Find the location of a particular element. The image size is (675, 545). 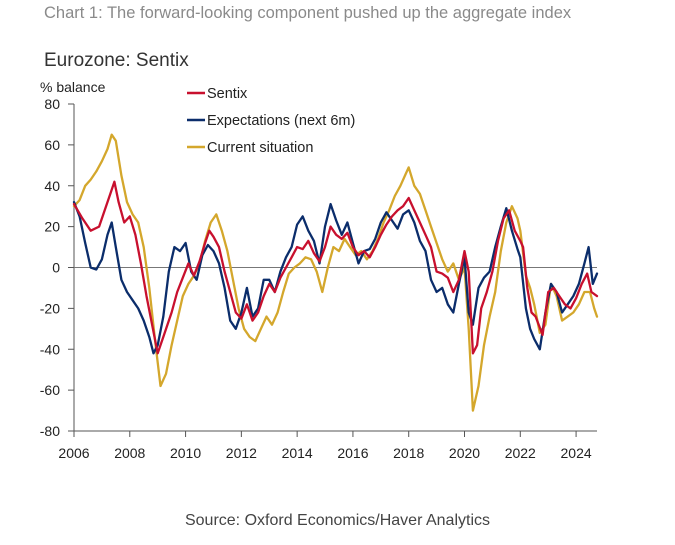

y-tick-label: -80 is located at coordinates (50, 431).